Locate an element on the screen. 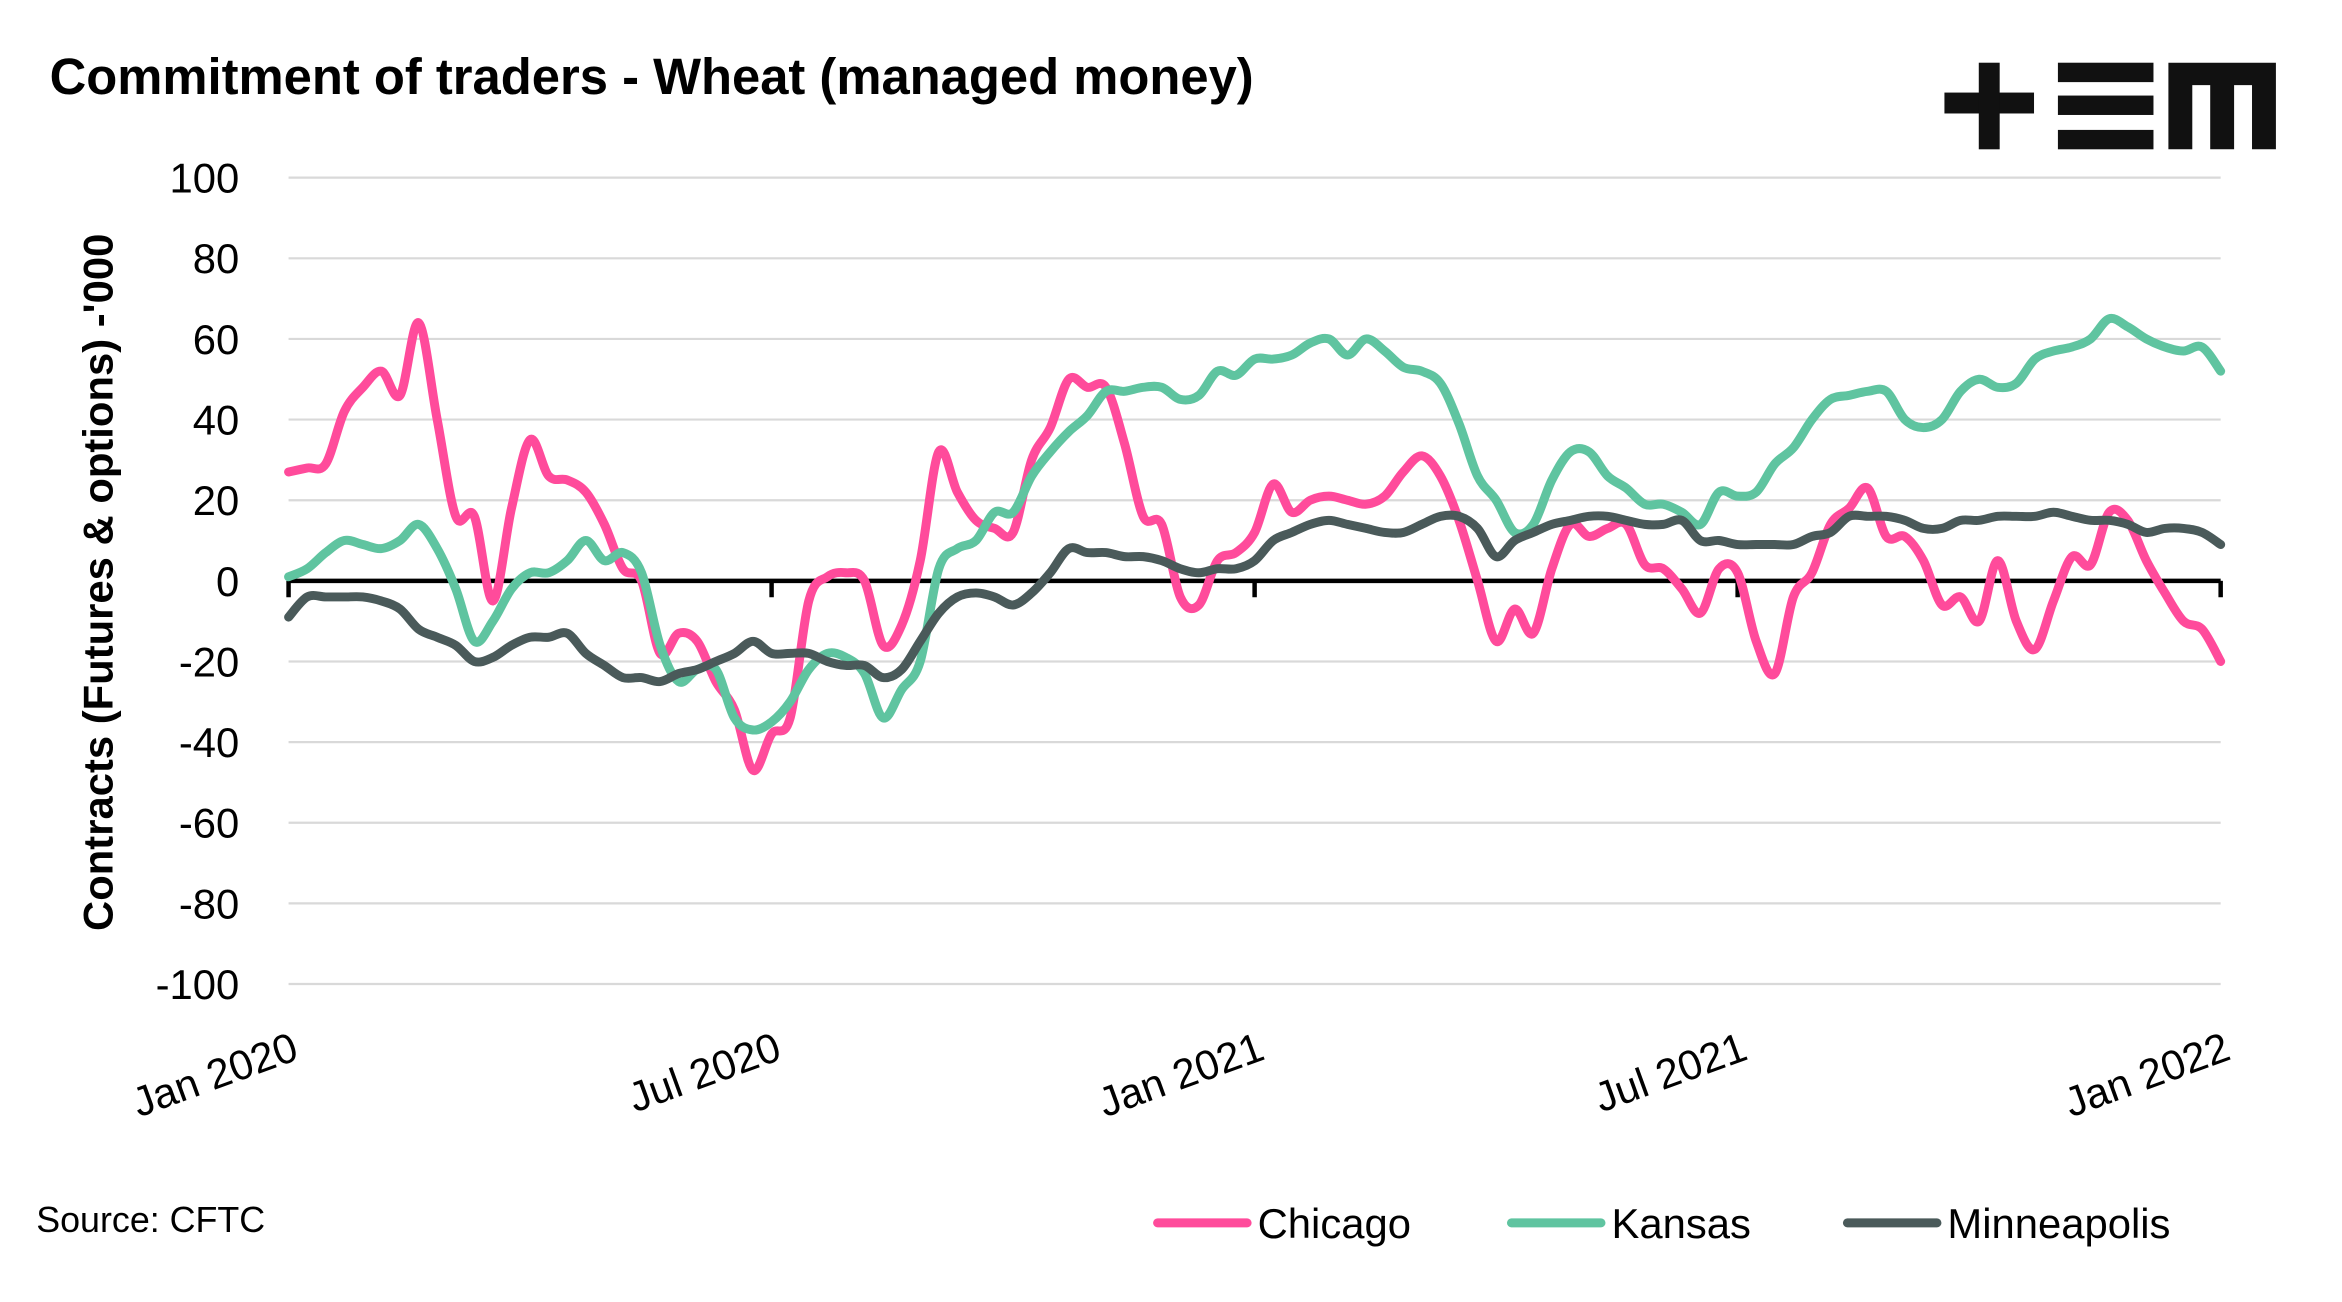 The image size is (2342, 1302). y-tick-label: -40 is located at coordinates (209, 742).